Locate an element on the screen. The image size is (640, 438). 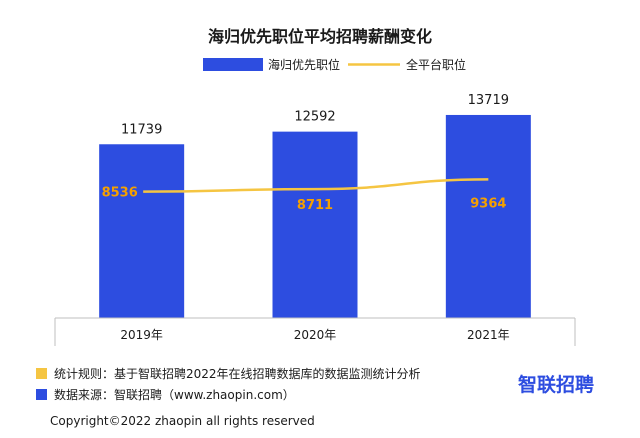
brand-logo: 智联招聘 is located at coordinates (556, 384).